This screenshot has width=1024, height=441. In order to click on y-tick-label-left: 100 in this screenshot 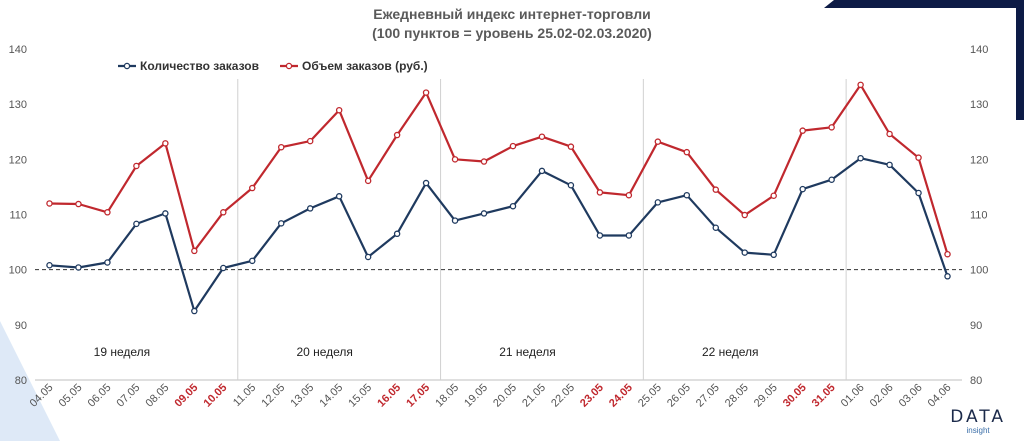, I will do `click(18, 271)`.